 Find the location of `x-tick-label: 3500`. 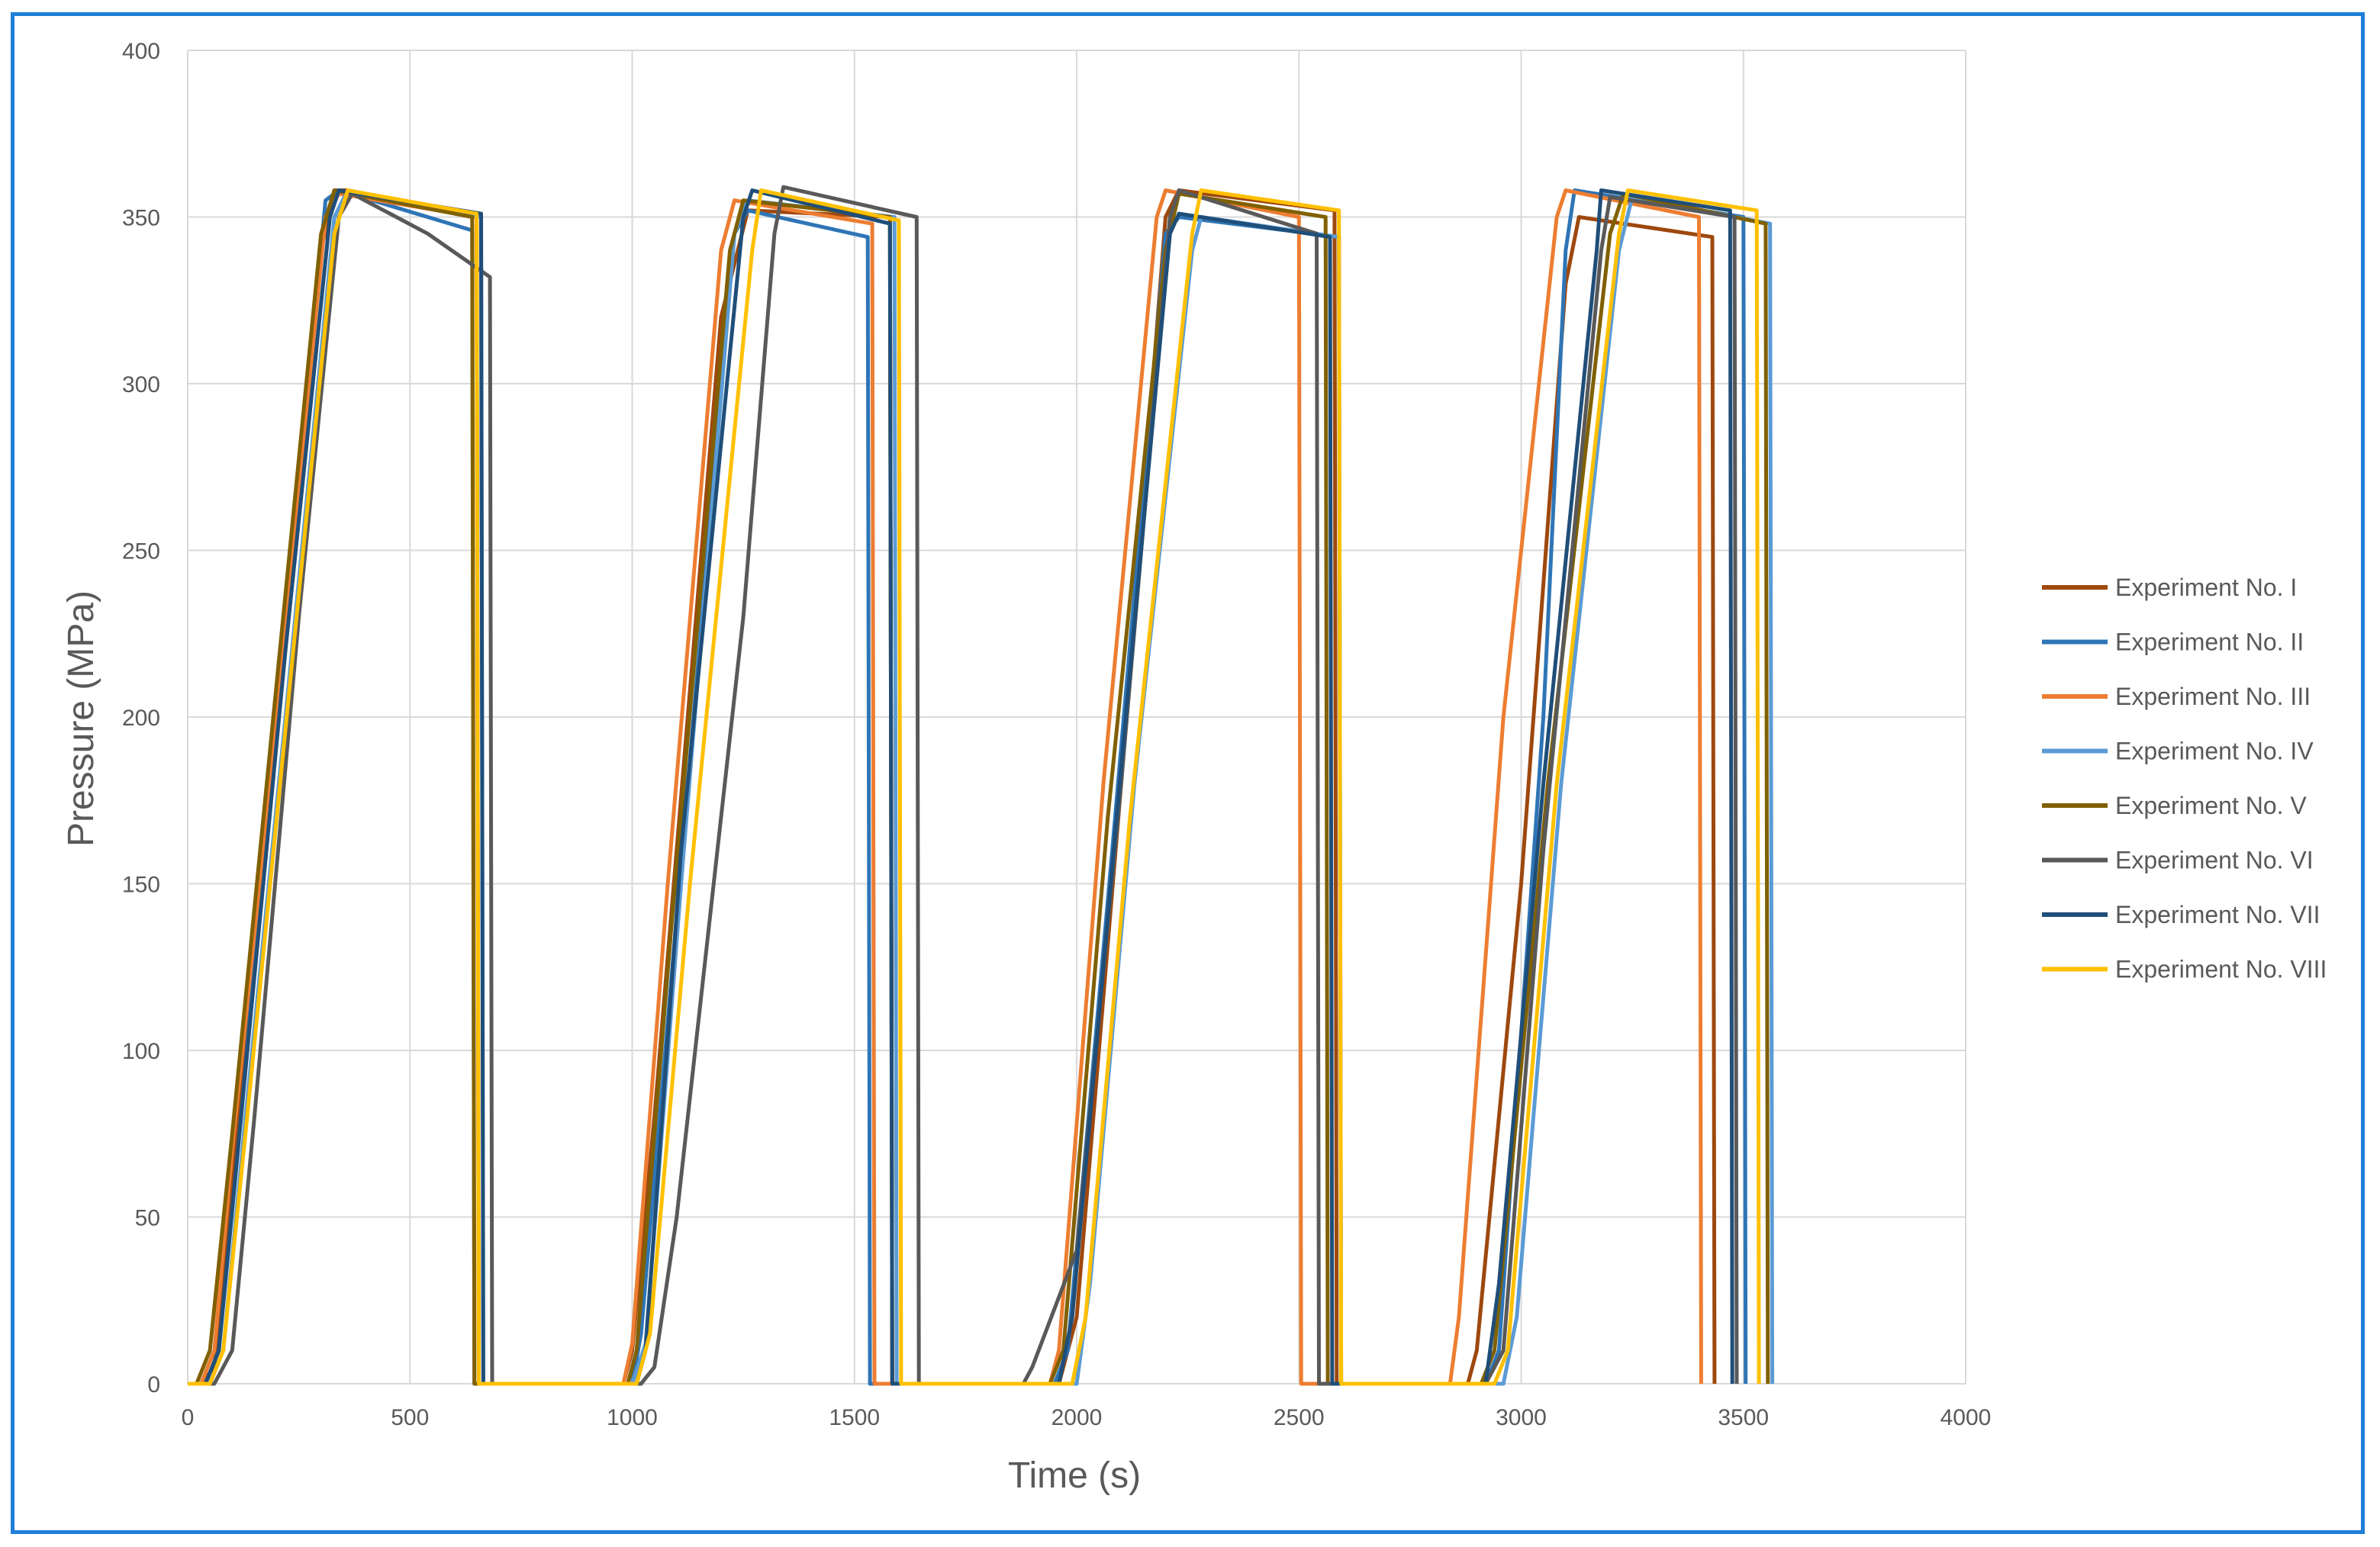

x-tick-label: 3500 is located at coordinates (1743, 1417).